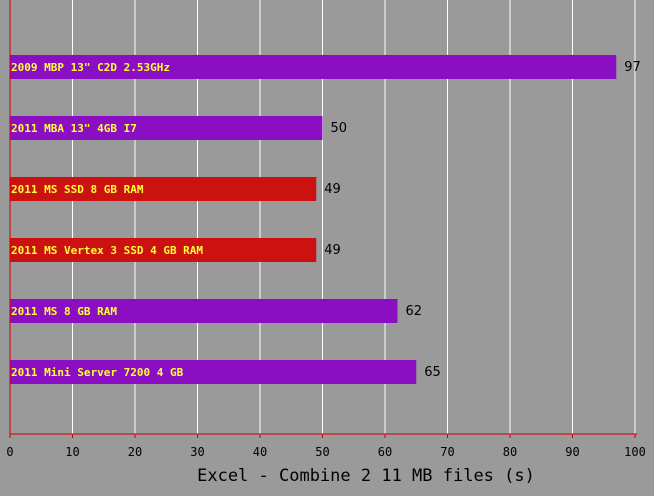 The height and width of the screenshot is (496, 654). What do you see at coordinates (135, 452) in the screenshot?
I see `x-tick-label: 20` at bounding box center [135, 452].